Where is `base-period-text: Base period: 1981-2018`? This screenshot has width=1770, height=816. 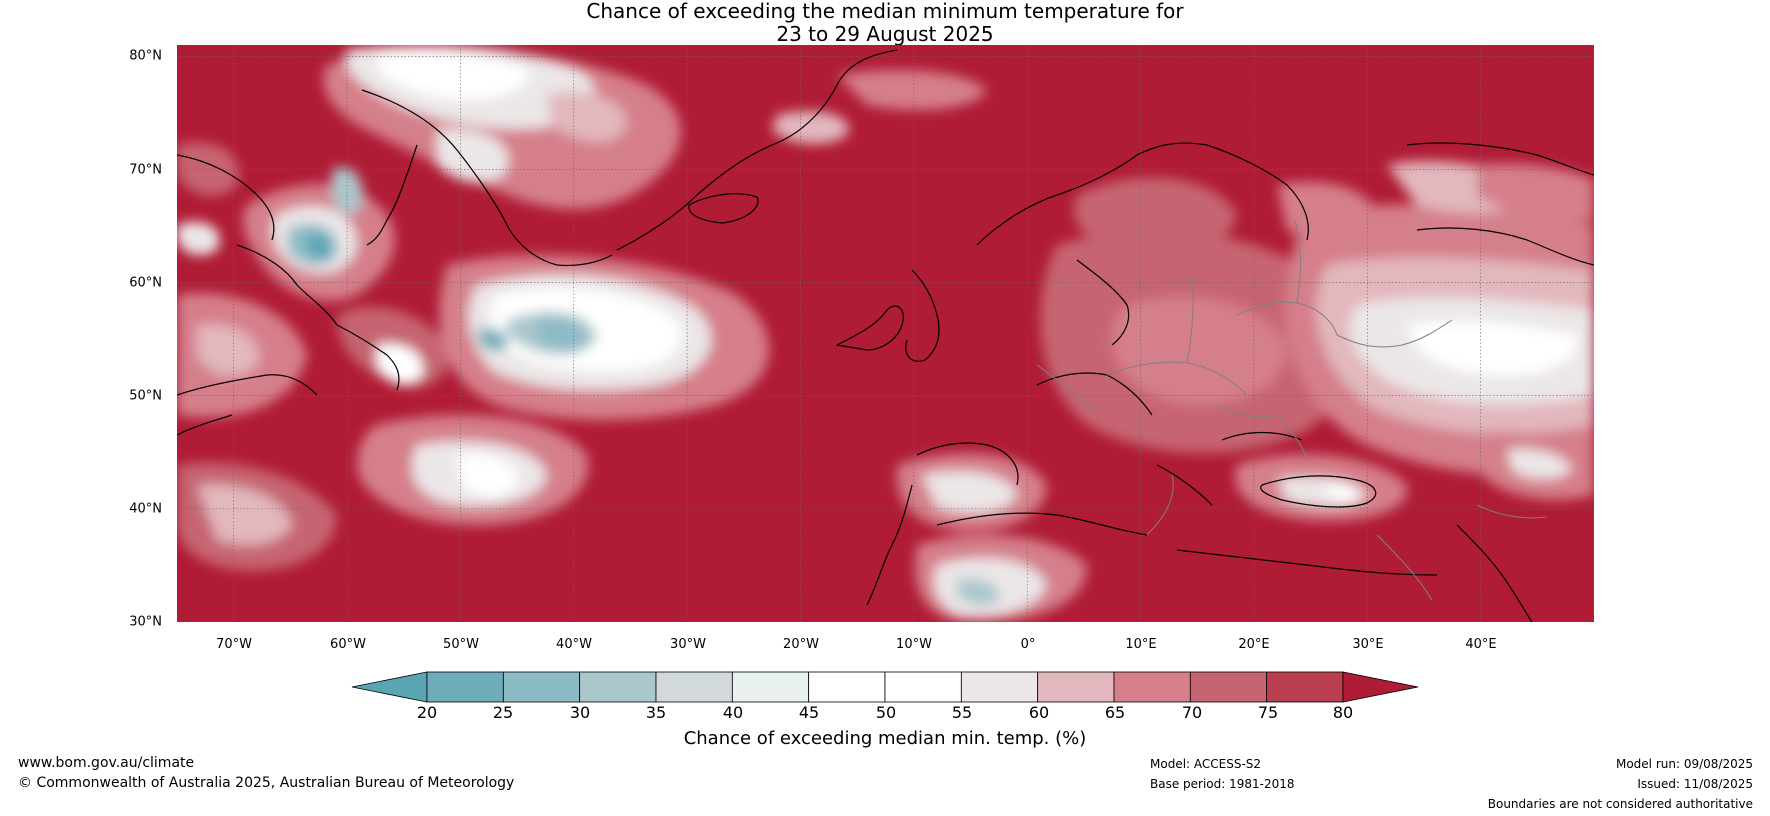
base-period-text: Base period: 1981-2018 is located at coordinates (1222, 784).